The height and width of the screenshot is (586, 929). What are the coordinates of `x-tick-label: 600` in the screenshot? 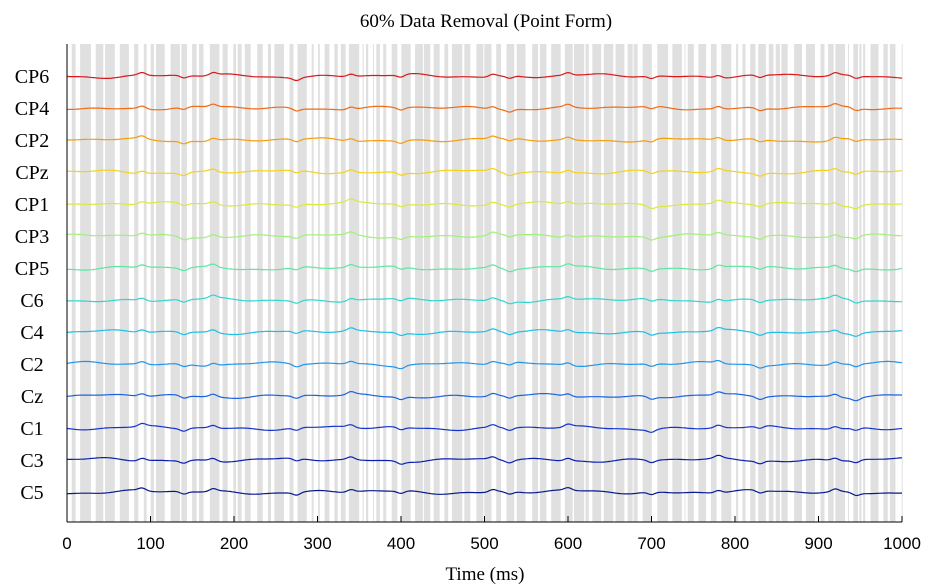 It's located at (568, 543).